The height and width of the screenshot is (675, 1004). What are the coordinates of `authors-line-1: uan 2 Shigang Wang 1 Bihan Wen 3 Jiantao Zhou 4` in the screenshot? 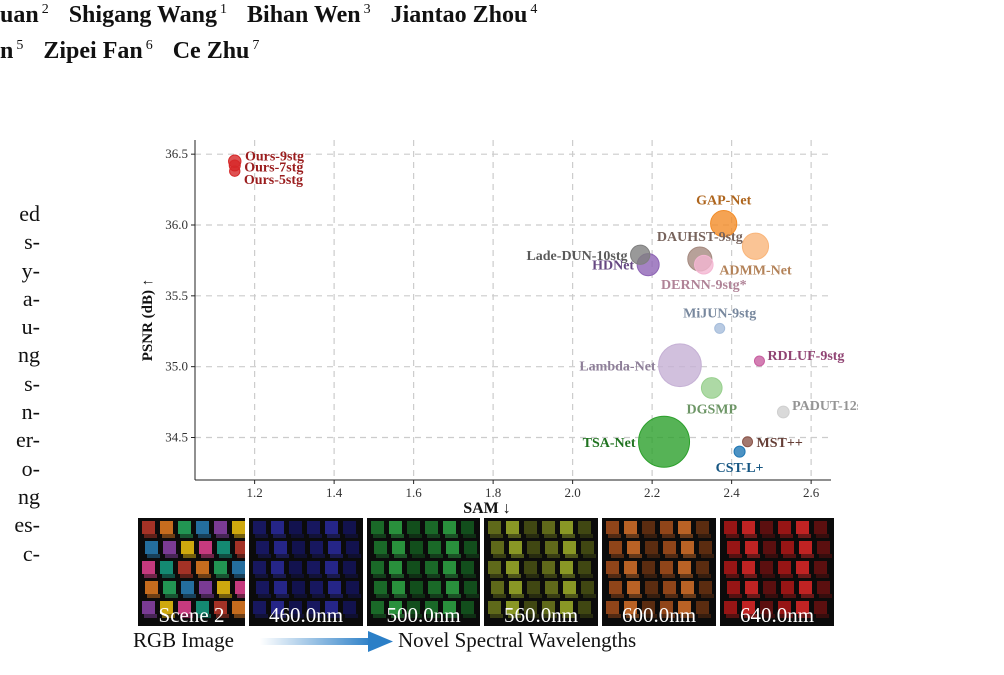 It's located at (278, 15).